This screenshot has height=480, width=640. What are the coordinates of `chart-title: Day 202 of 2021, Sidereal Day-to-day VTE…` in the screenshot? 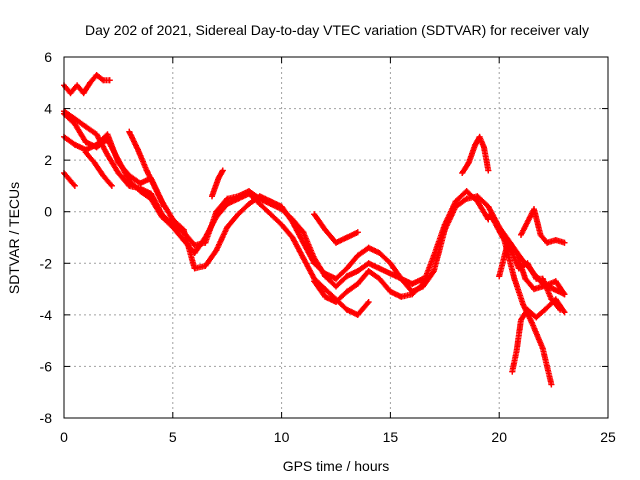 It's located at (337, 30).